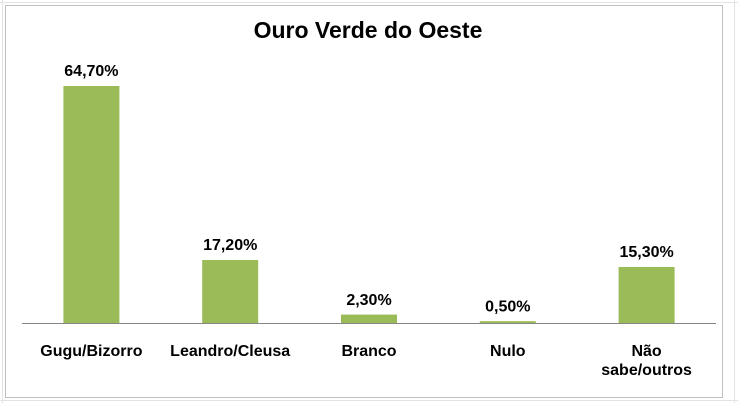 This screenshot has width=738, height=403. I want to click on value-label: 2,30%, so click(368, 300).